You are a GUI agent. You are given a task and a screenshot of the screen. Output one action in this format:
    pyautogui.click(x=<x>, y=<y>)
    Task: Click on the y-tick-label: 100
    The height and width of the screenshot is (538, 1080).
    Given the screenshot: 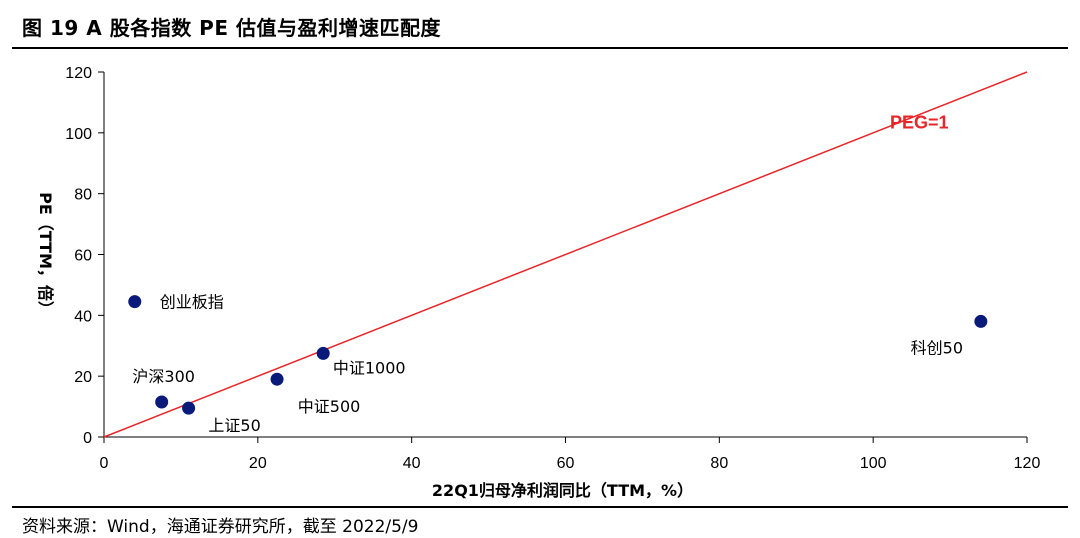 What is the action you would take?
    pyautogui.click(x=78, y=134)
    